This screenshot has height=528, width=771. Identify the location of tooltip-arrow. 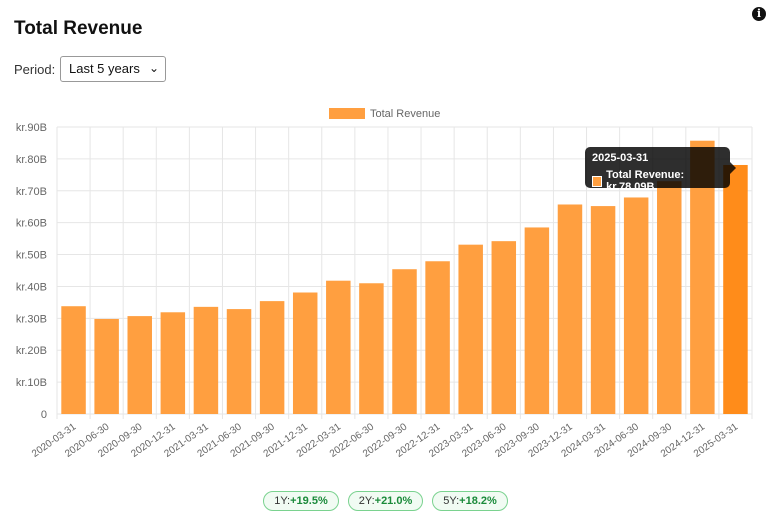
(733, 168).